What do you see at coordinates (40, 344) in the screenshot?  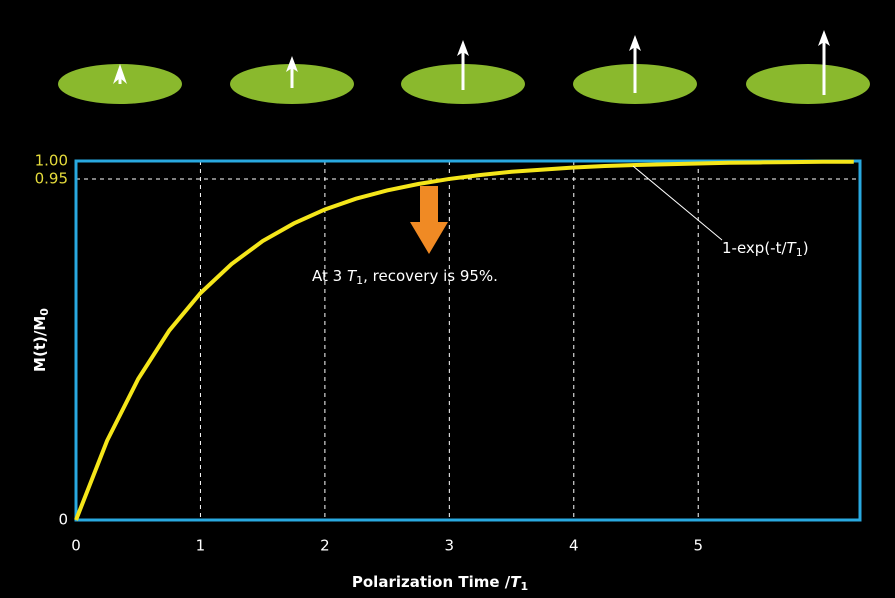 I see `y-label-part: M(t)/M` at bounding box center [40, 344].